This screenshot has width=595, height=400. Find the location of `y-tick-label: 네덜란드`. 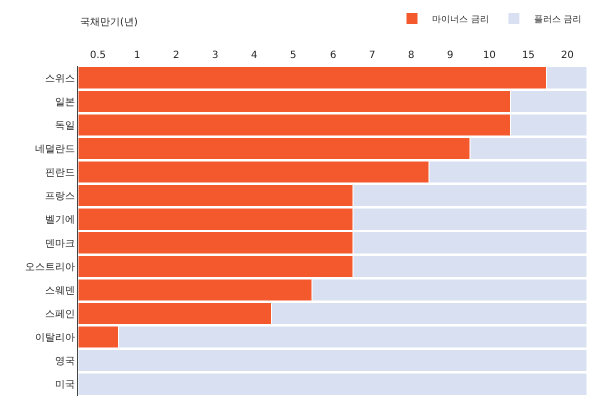

y-tick-label: 네덜란드 is located at coordinates (55, 149).